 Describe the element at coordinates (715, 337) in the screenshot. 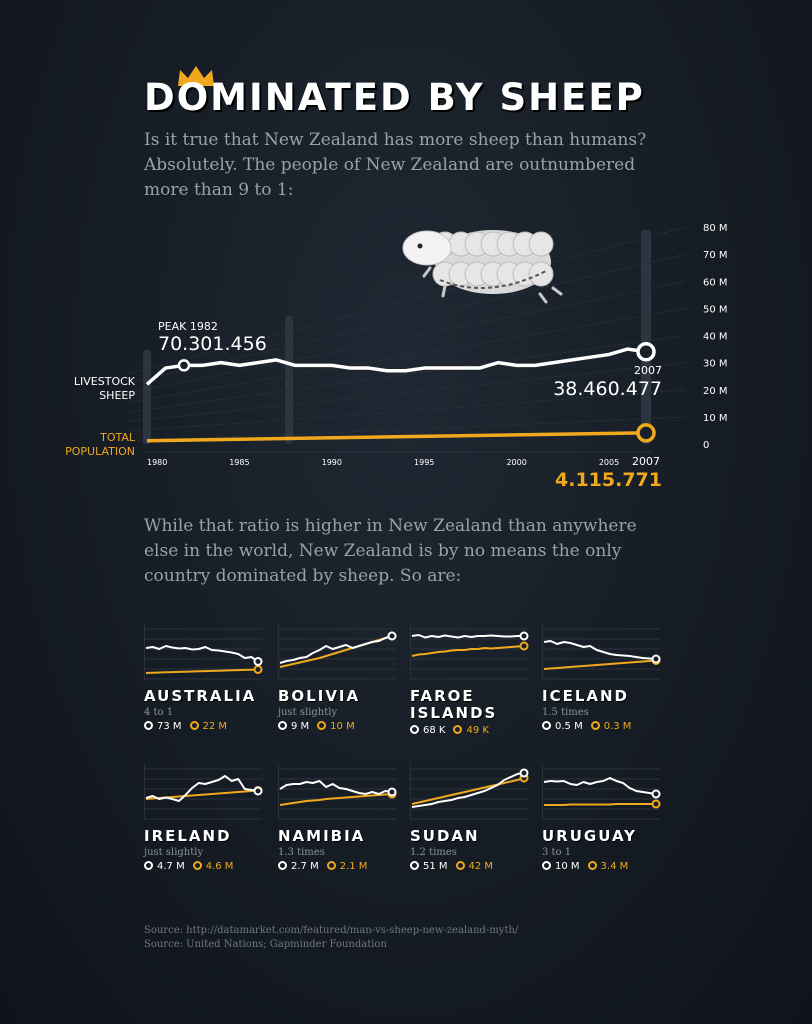

I see `y-tick-label: 40 M` at that location.